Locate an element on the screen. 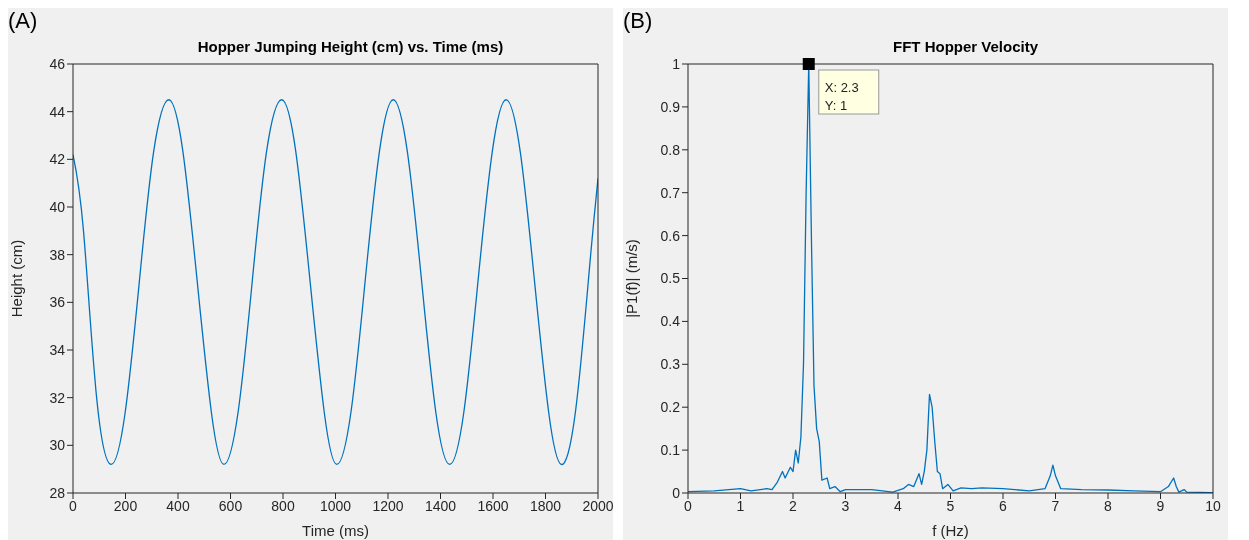 The height and width of the screenshot is (540, 1249). y-tick-label: 0.5 is located at coordinates (670, 278).